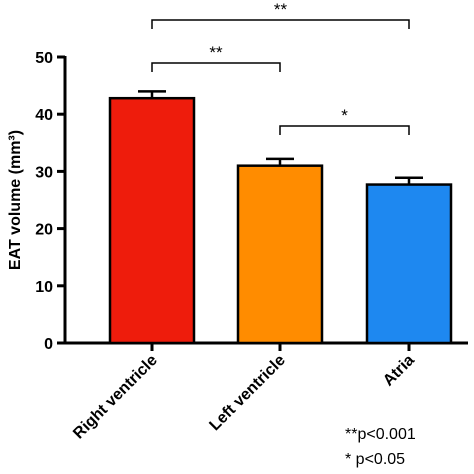 The width and height of the screenshot is (474, 474). Describe the element at coordinates (247, 393) in the screenshot. I see `category-label: Left ventricle` at that location.